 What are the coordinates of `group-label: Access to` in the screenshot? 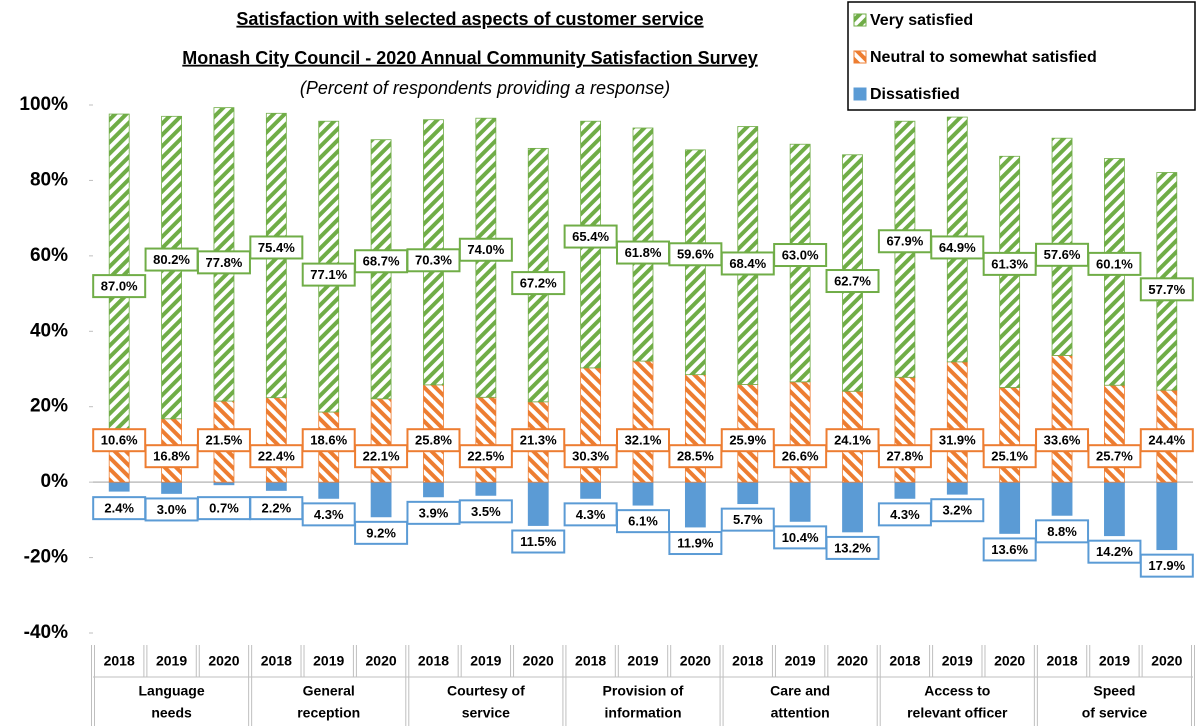 It's located at (957, 691).